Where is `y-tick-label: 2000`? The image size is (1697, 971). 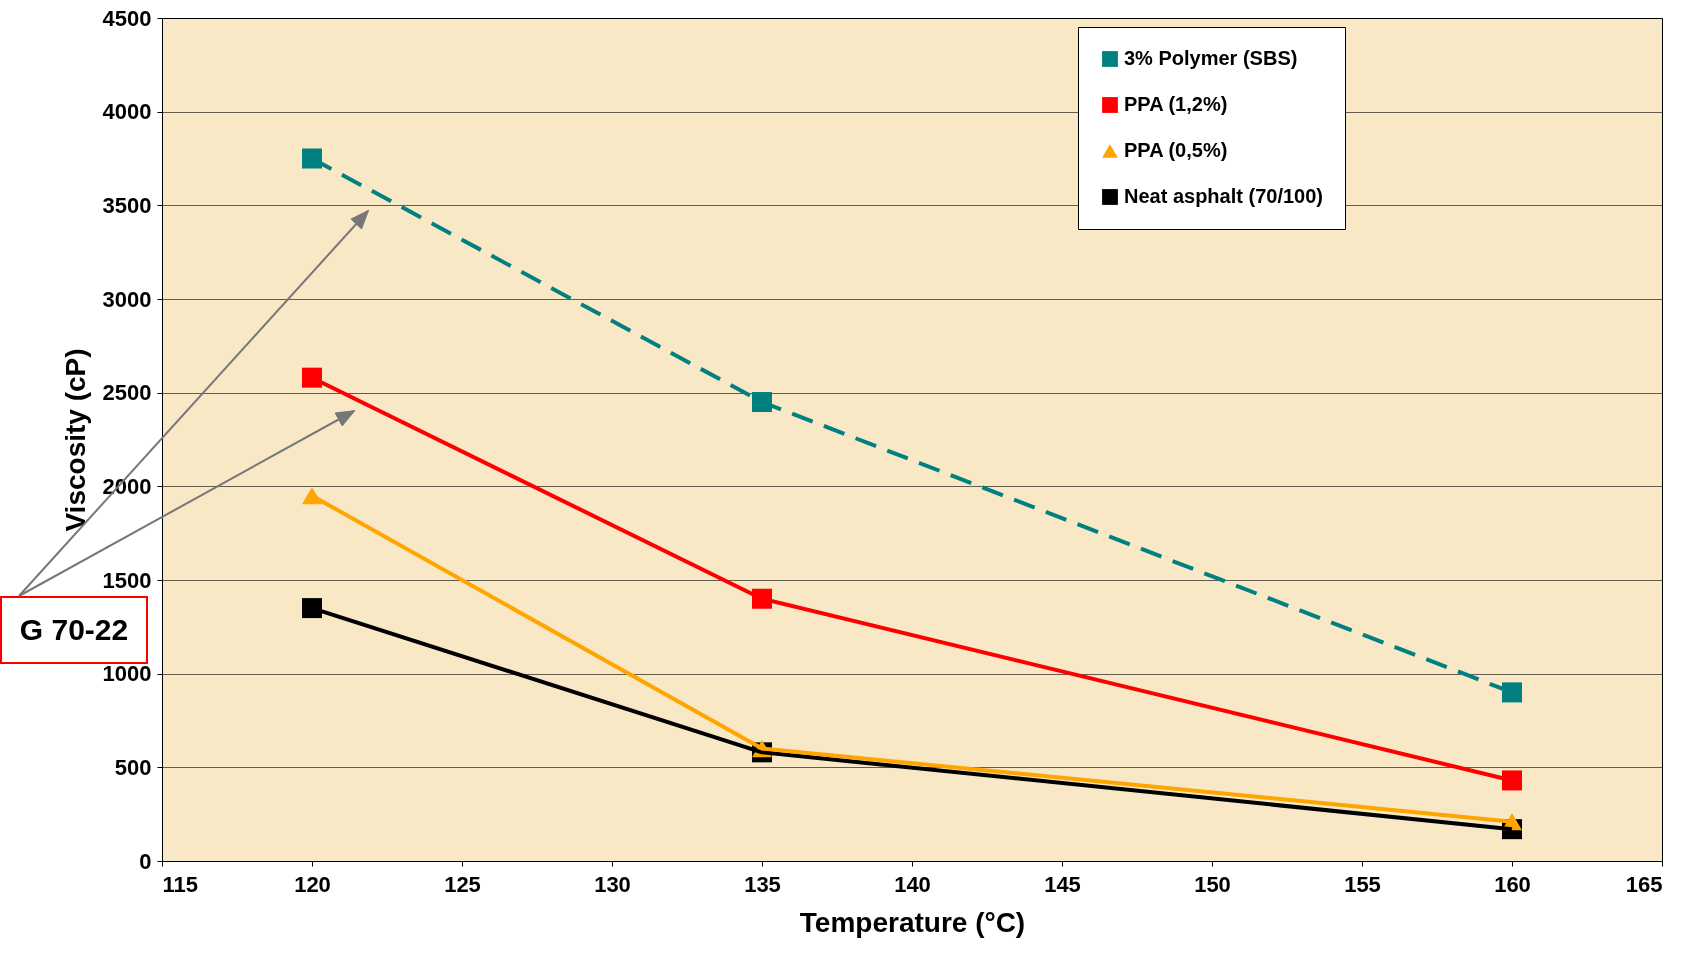 y-tick-label: 2000 is located at coordinates (127, 486).